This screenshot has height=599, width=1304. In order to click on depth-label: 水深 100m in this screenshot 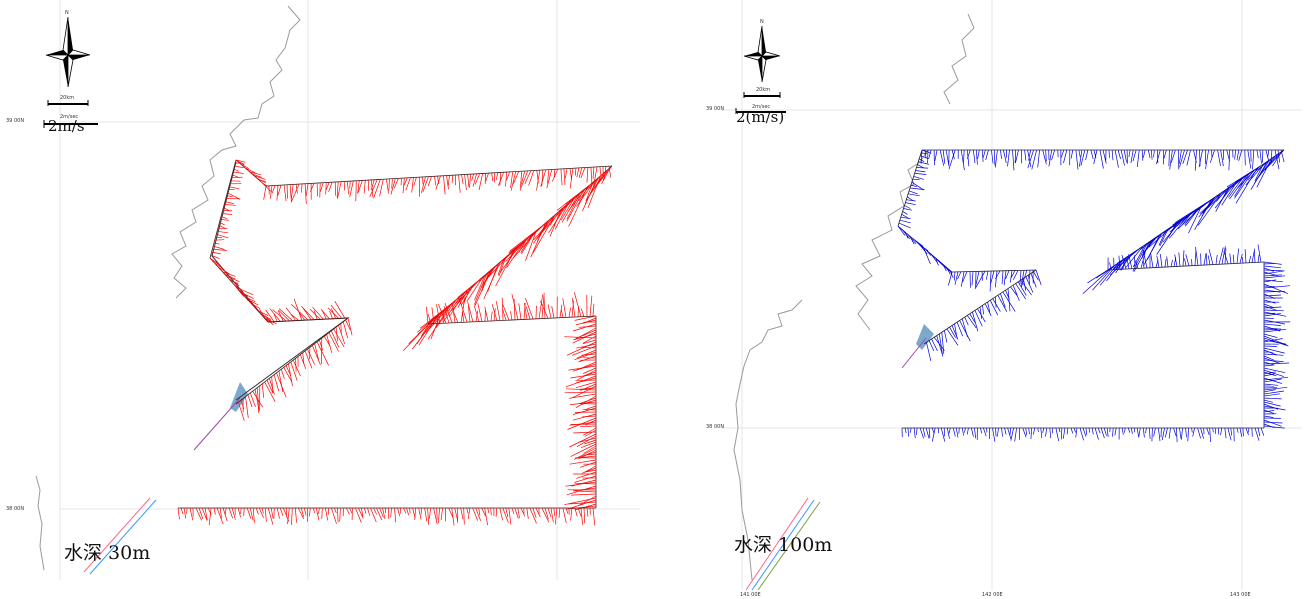, I will do `click(783, 545)`.